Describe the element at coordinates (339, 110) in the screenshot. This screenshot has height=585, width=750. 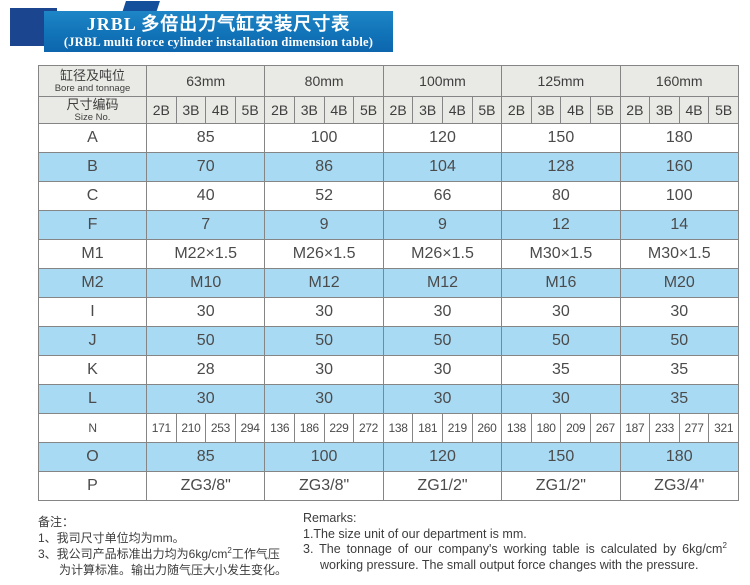
I see `col-header-80mm-4B: 4B` at that location.